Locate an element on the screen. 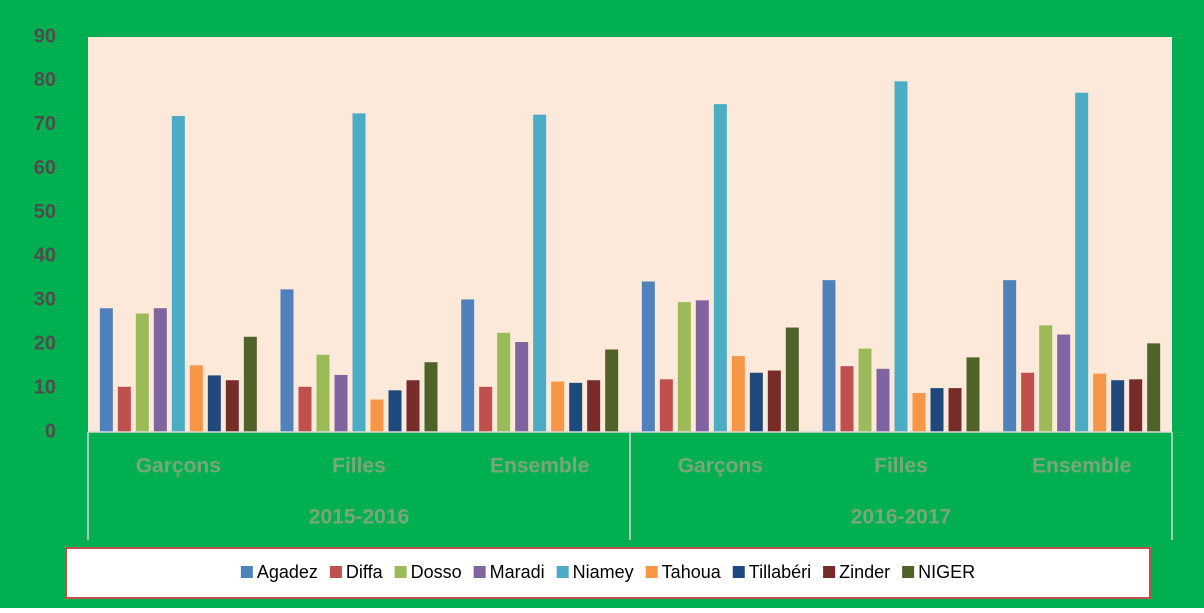 This screenshot has width=1204, height=613. y-tick-label: 0 is located at coordinates (50, 431).